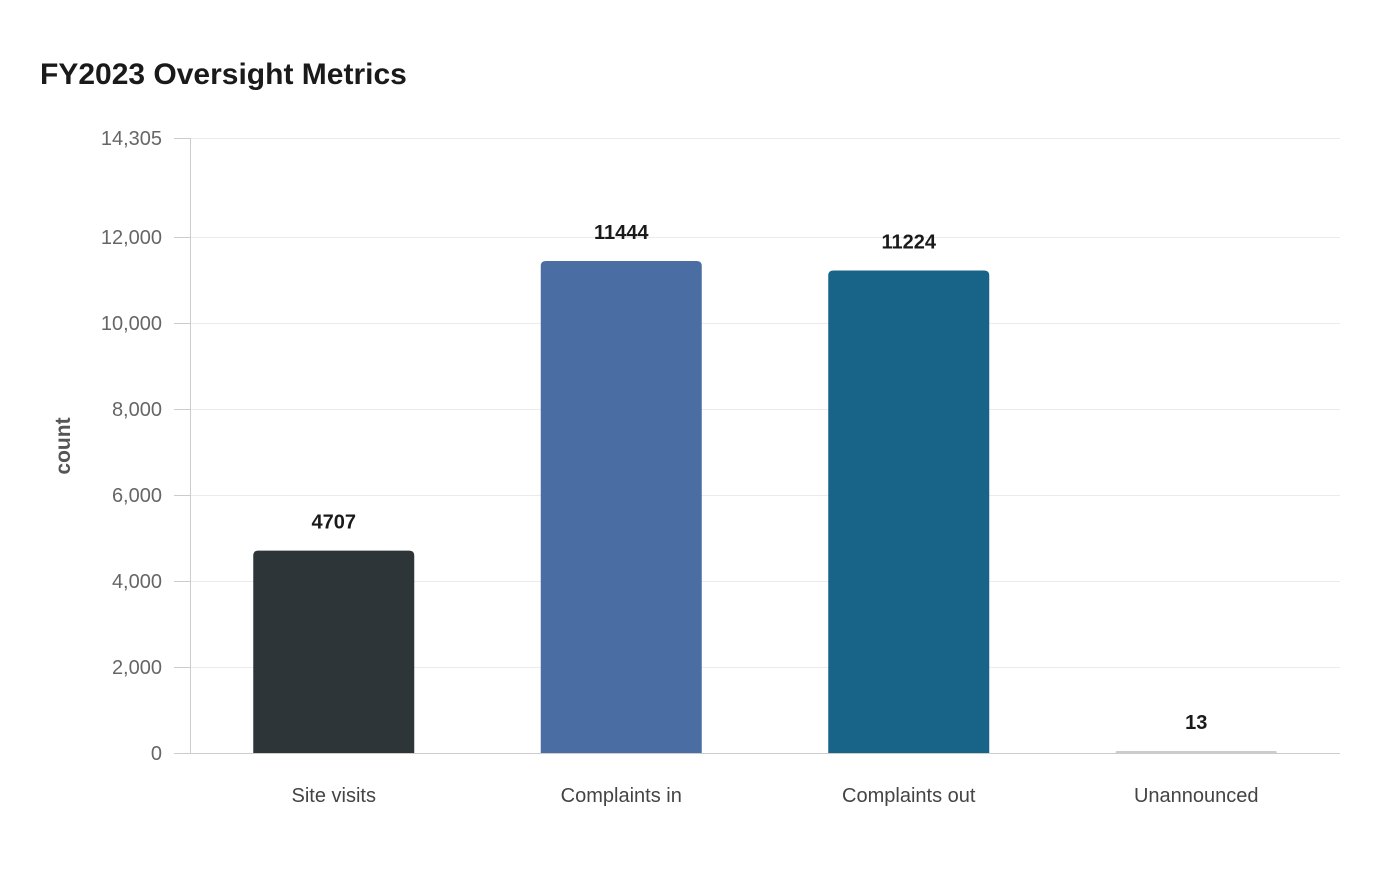 The height and width of the screenshot is (880, 1400). Describe the element at coordinates (223, 74) in the screenshot. I see `chart-title: FY2023 Oversight Metrics` at that location.